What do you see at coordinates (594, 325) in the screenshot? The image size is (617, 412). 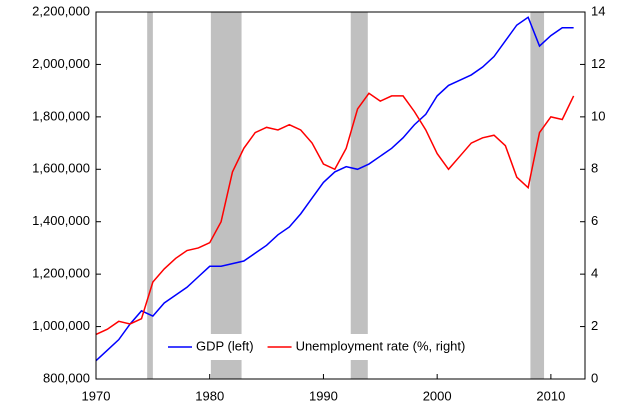 I see `y2-tick-label: 2` at bounding box center [594, 325].